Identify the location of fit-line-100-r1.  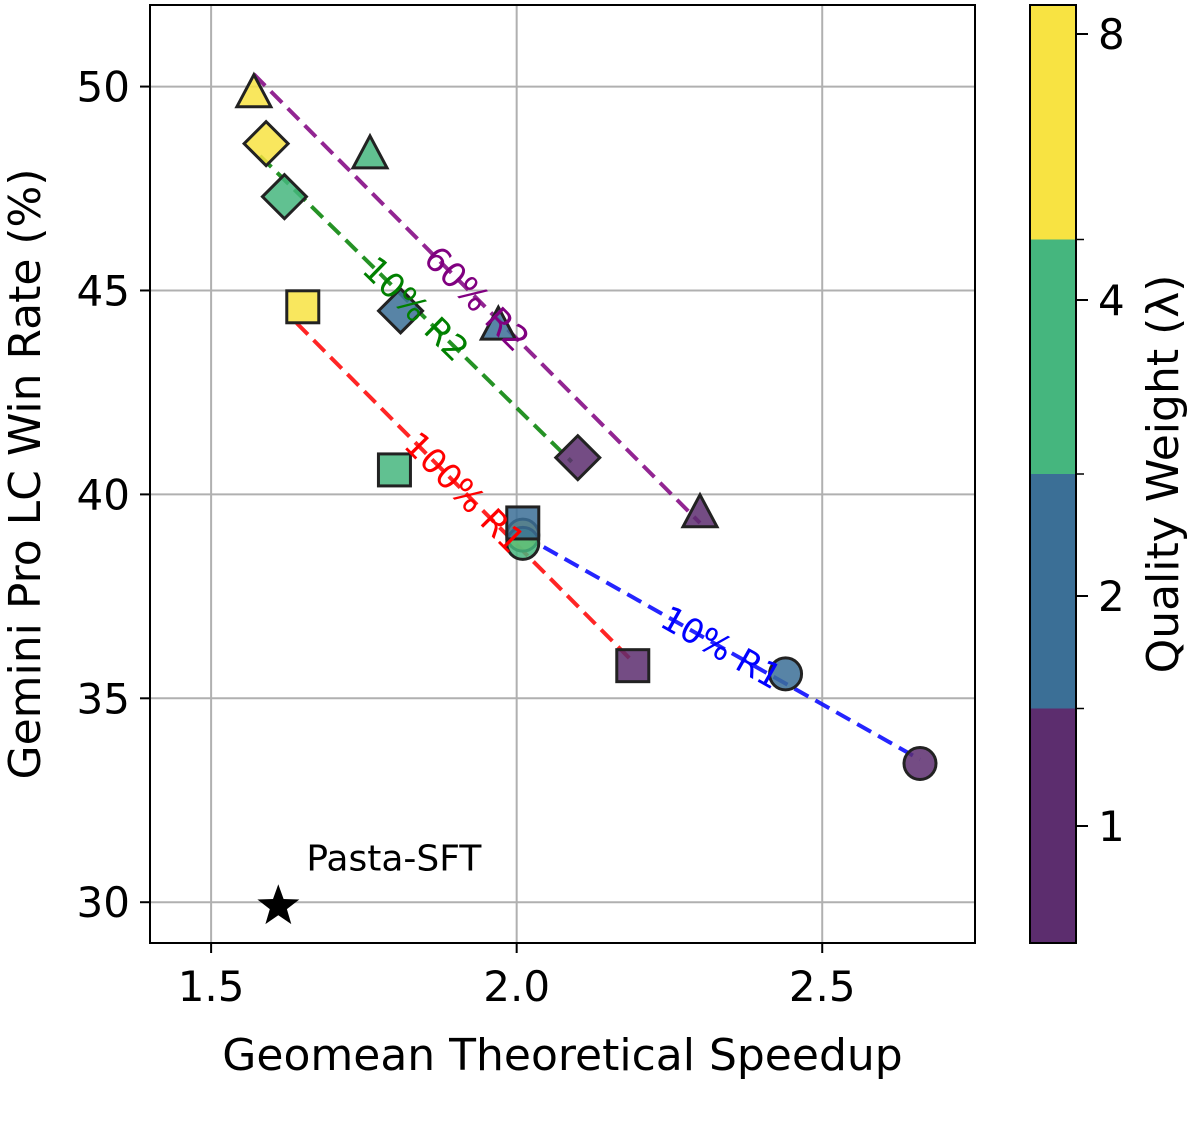
(465, 492).